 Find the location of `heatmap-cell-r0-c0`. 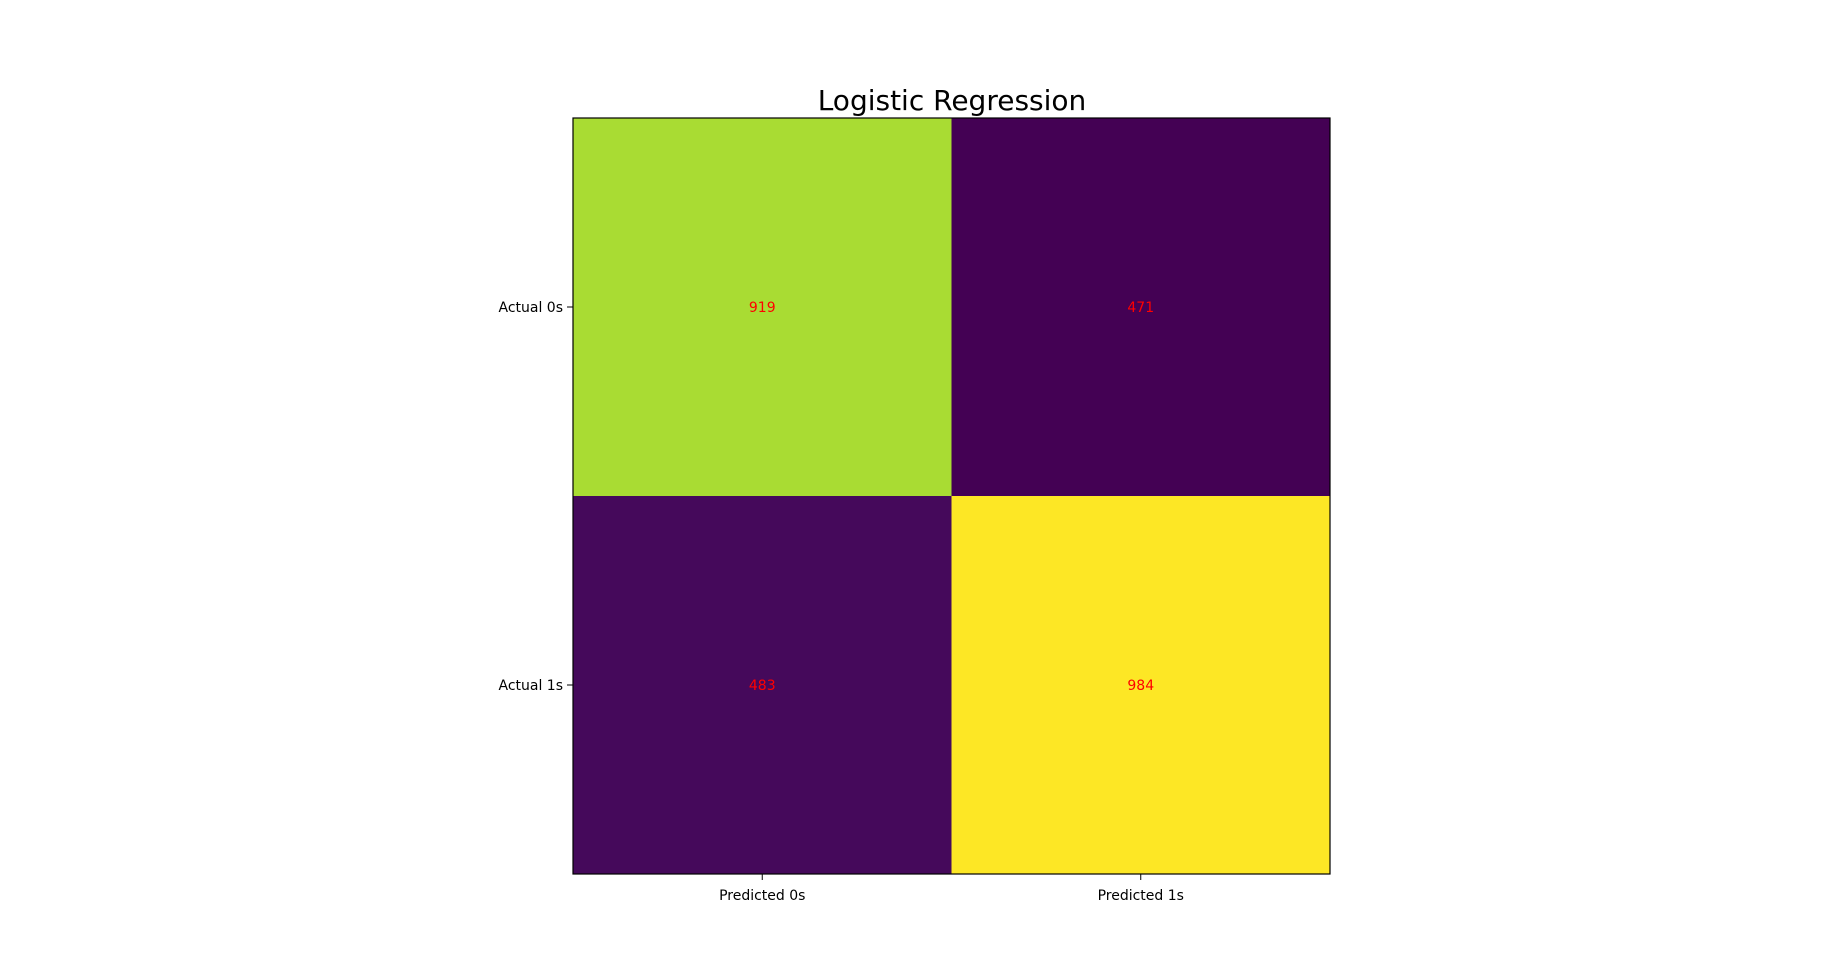

heatmap-cell-r0-c0 is located at coordinates (762, 307).